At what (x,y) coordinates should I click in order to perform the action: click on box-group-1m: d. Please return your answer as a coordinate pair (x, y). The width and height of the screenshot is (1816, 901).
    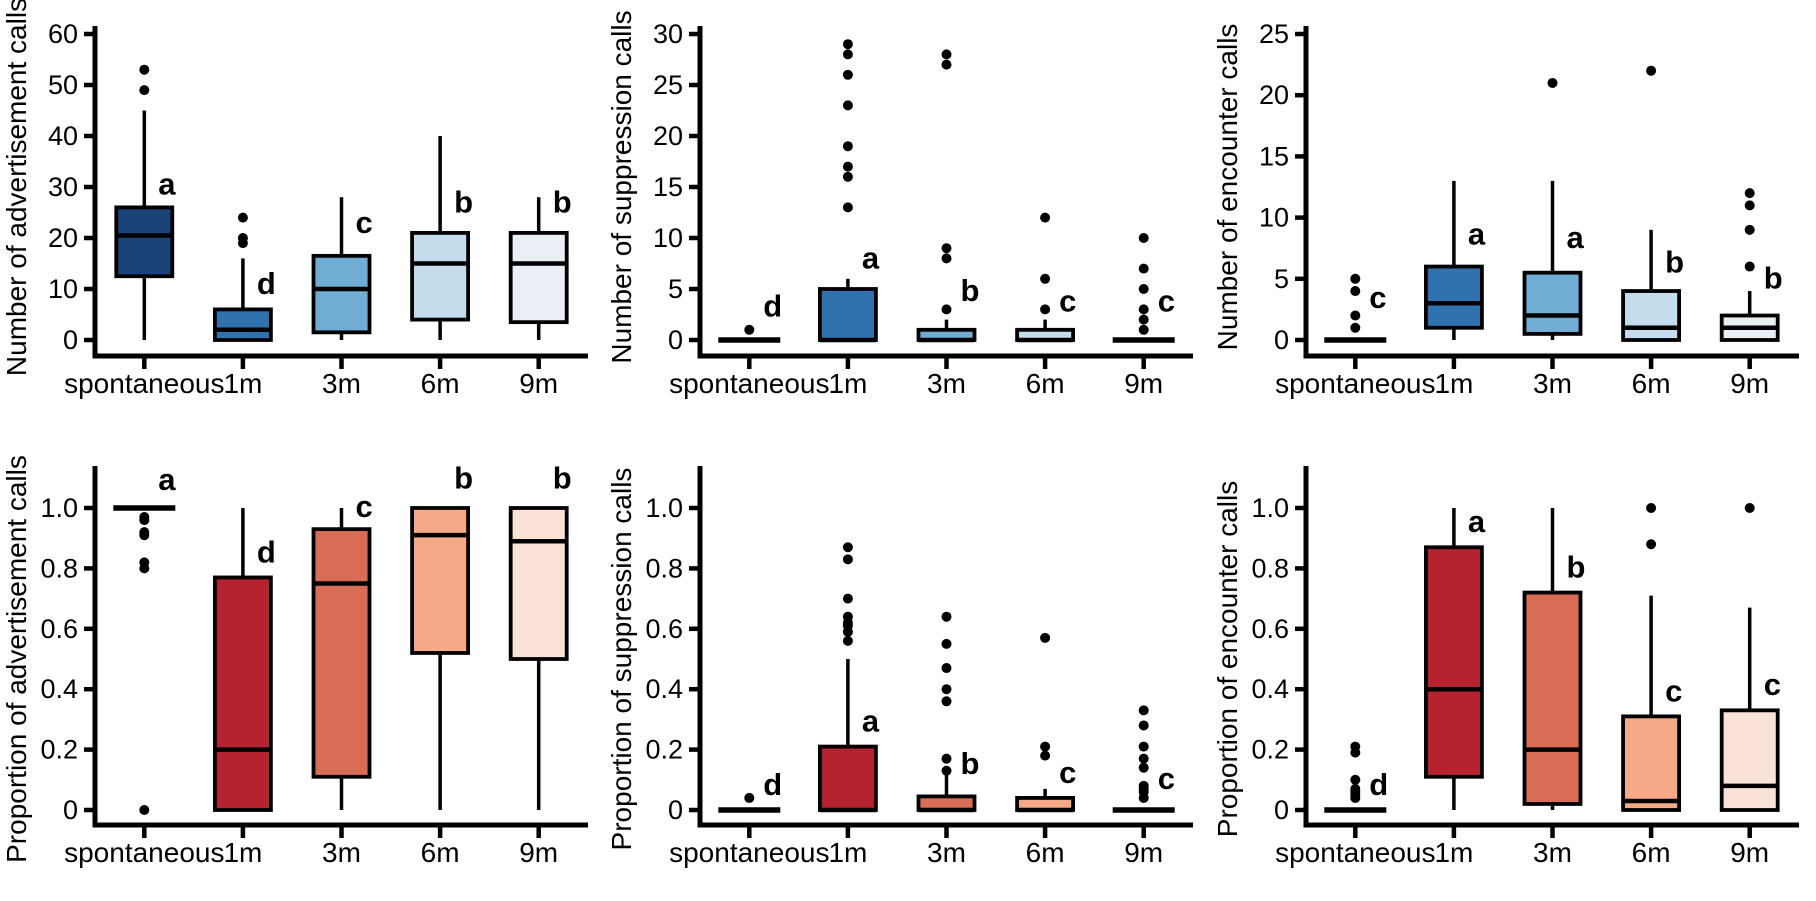
    Looking at the image, I should click on (244, 660).